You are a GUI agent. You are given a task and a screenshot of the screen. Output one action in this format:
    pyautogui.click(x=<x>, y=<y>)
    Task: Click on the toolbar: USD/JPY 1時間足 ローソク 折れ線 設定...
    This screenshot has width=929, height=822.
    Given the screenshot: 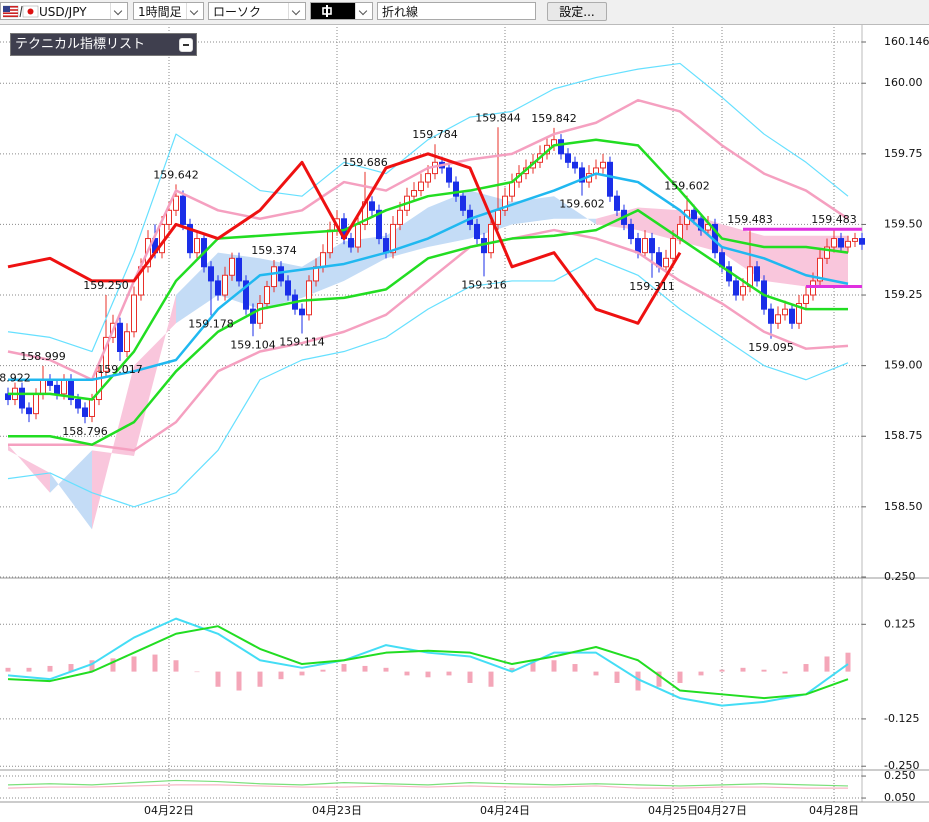 What is the action you would take?
    pyautogui.click(x=464, y=12)
    